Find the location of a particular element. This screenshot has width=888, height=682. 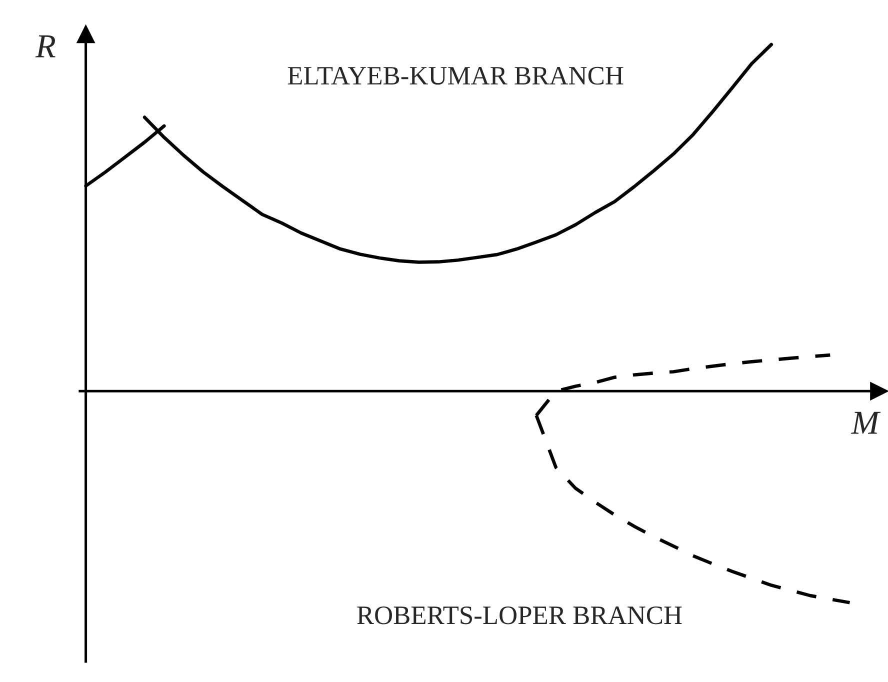

x-axis-title: M is located at coordinates (865, 423).